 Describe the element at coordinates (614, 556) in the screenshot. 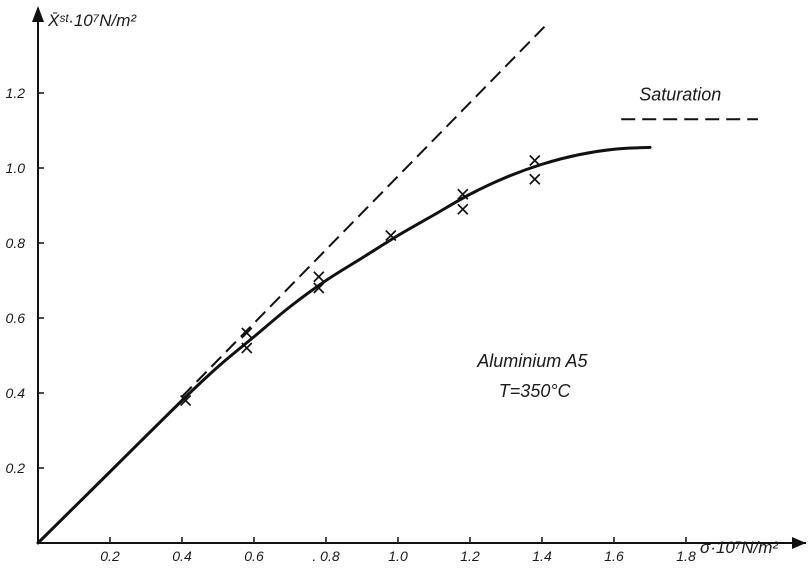

I see `x-tick-label: 1.6` at that location.